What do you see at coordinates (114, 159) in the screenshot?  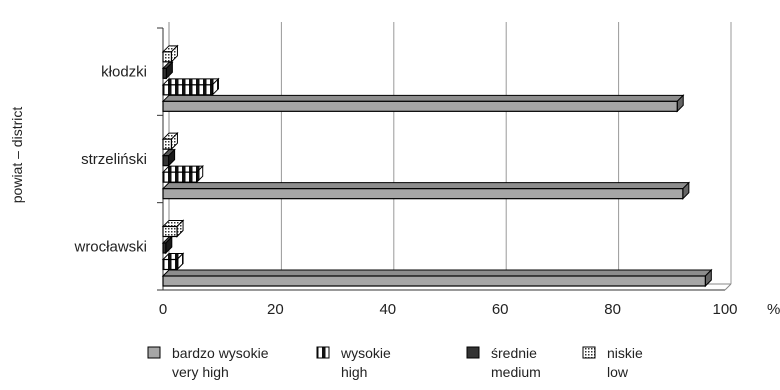 I see `category-label: strzeliński` at bounding box center [114, 159].